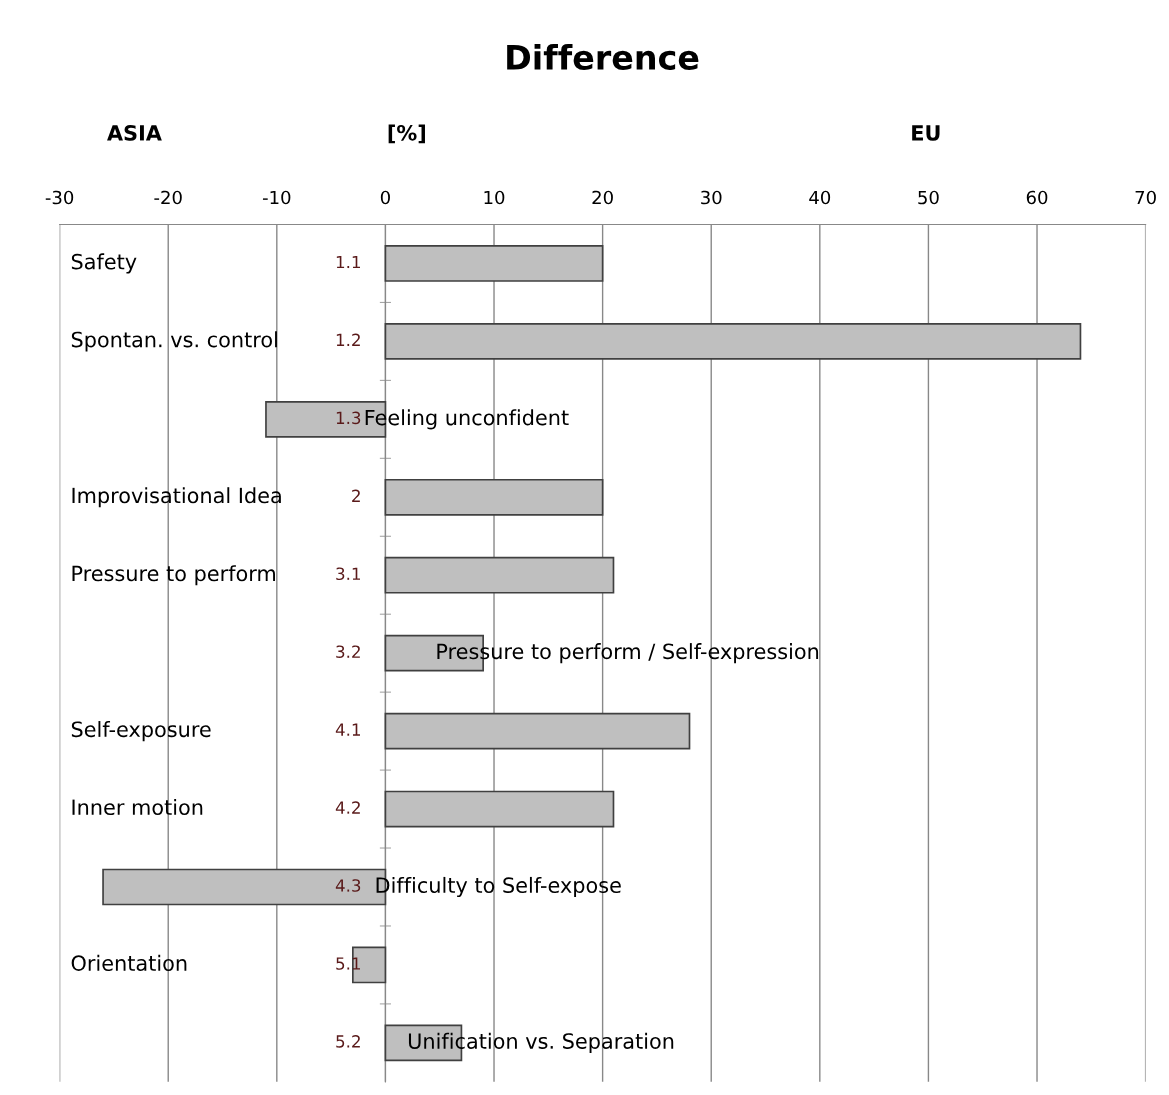 This screenshot has width=1169, height=1095. Describe the element at coordinates (711, 197) in the screenshot. I see `x-tick-label: 30` at that location.